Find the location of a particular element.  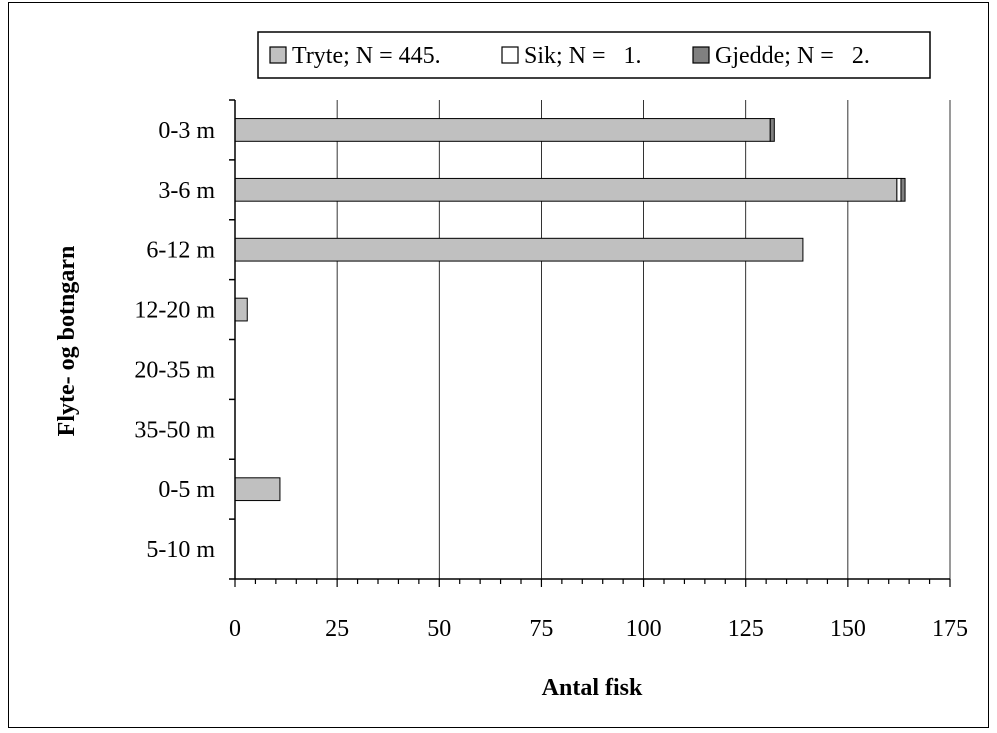

legend-box is located at coordinates (594, 55).